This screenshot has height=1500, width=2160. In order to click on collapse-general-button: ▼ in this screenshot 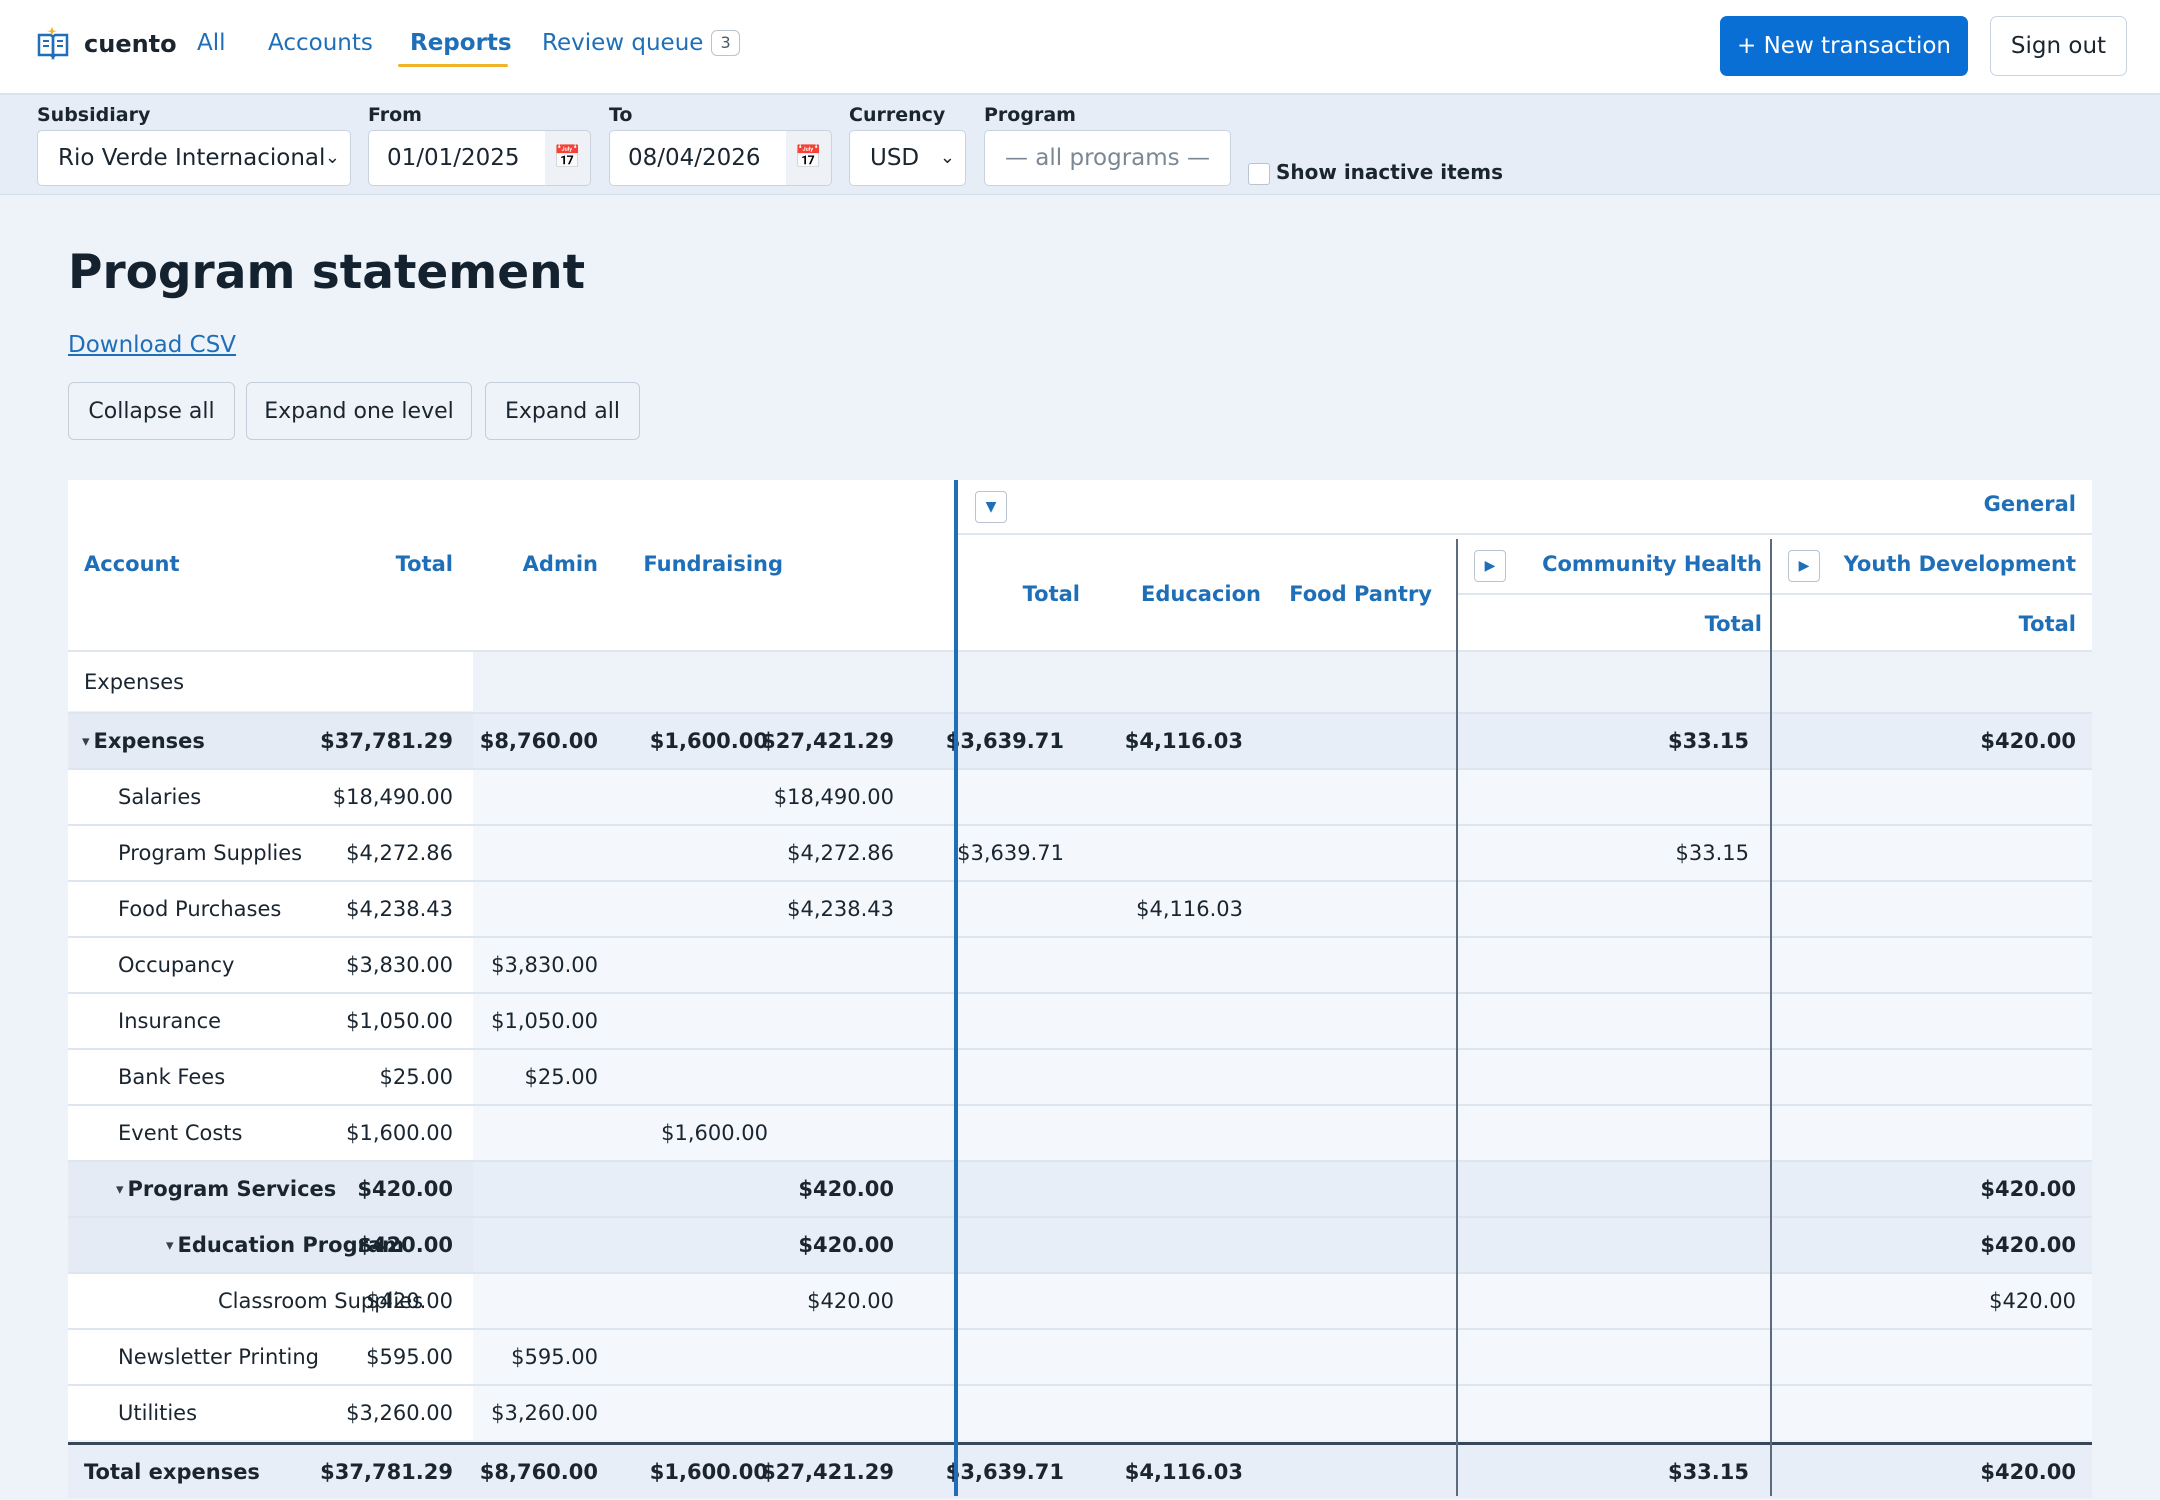, I will do `click(991, 507)`.